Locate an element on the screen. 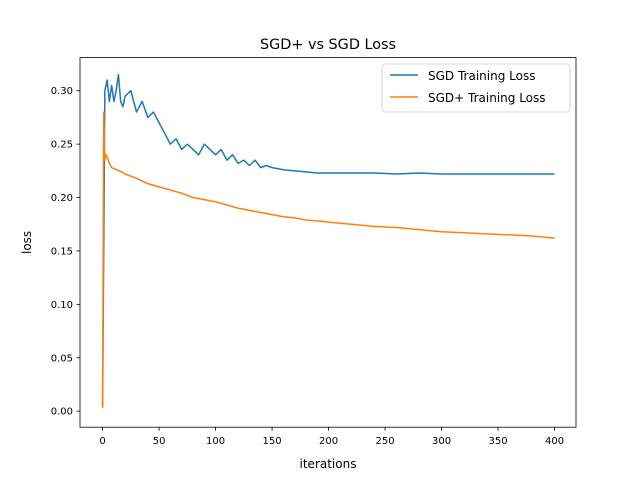 The width and height of the screenshot is (640, 480). x-tick-label: 100 is located at coordinates (215, 441).